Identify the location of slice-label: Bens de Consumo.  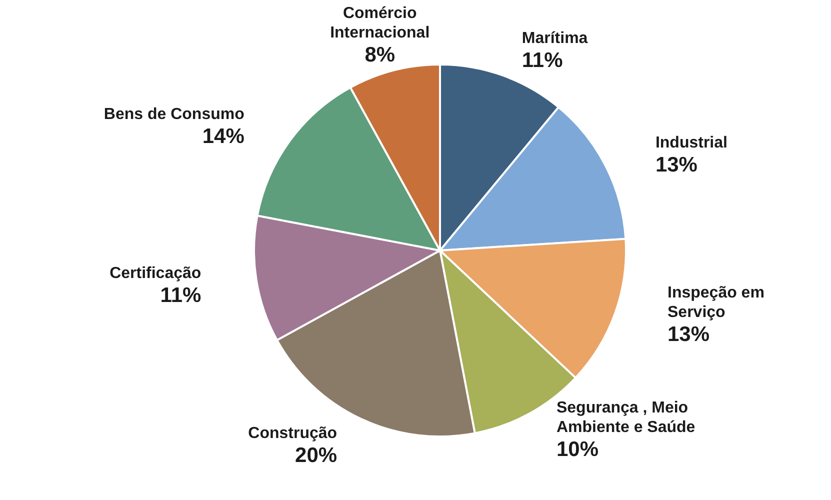
(174, 114).